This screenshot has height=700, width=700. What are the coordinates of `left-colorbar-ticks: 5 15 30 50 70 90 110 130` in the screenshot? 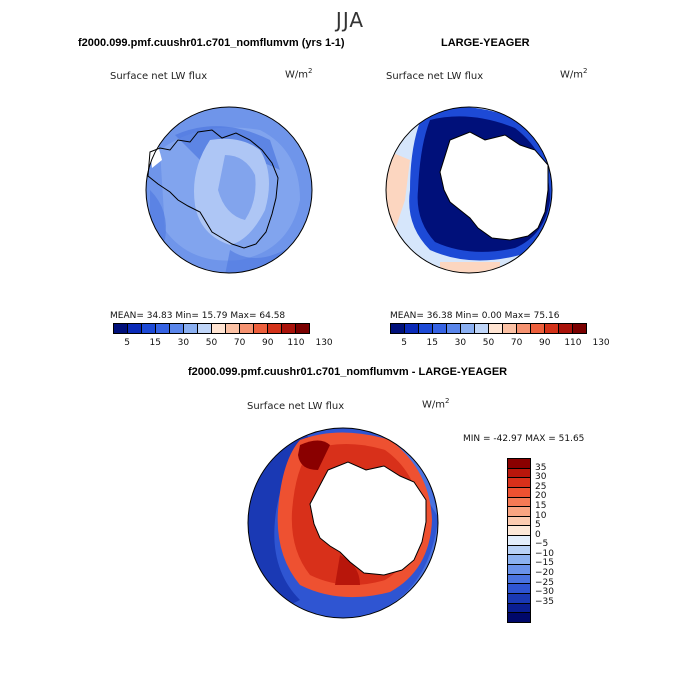 It's located at (222, 344).